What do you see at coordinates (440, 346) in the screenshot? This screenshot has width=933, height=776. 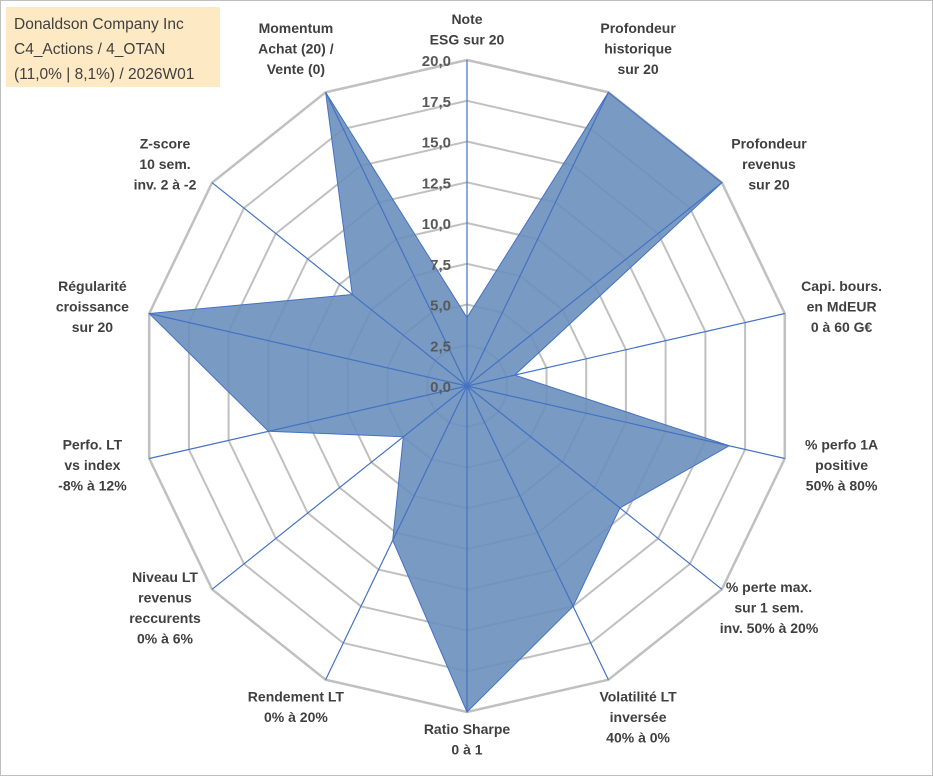 I see `tick-label: 2,5` at bounding box center [440, 346].